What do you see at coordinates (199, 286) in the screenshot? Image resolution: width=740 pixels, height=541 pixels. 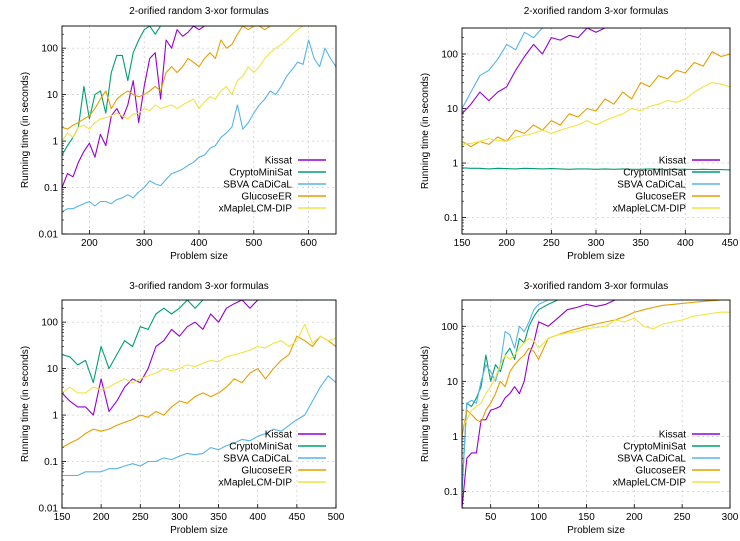 I see `chart-title: 3-orified random 3-xor formulas` at bounding box center [199, 286].